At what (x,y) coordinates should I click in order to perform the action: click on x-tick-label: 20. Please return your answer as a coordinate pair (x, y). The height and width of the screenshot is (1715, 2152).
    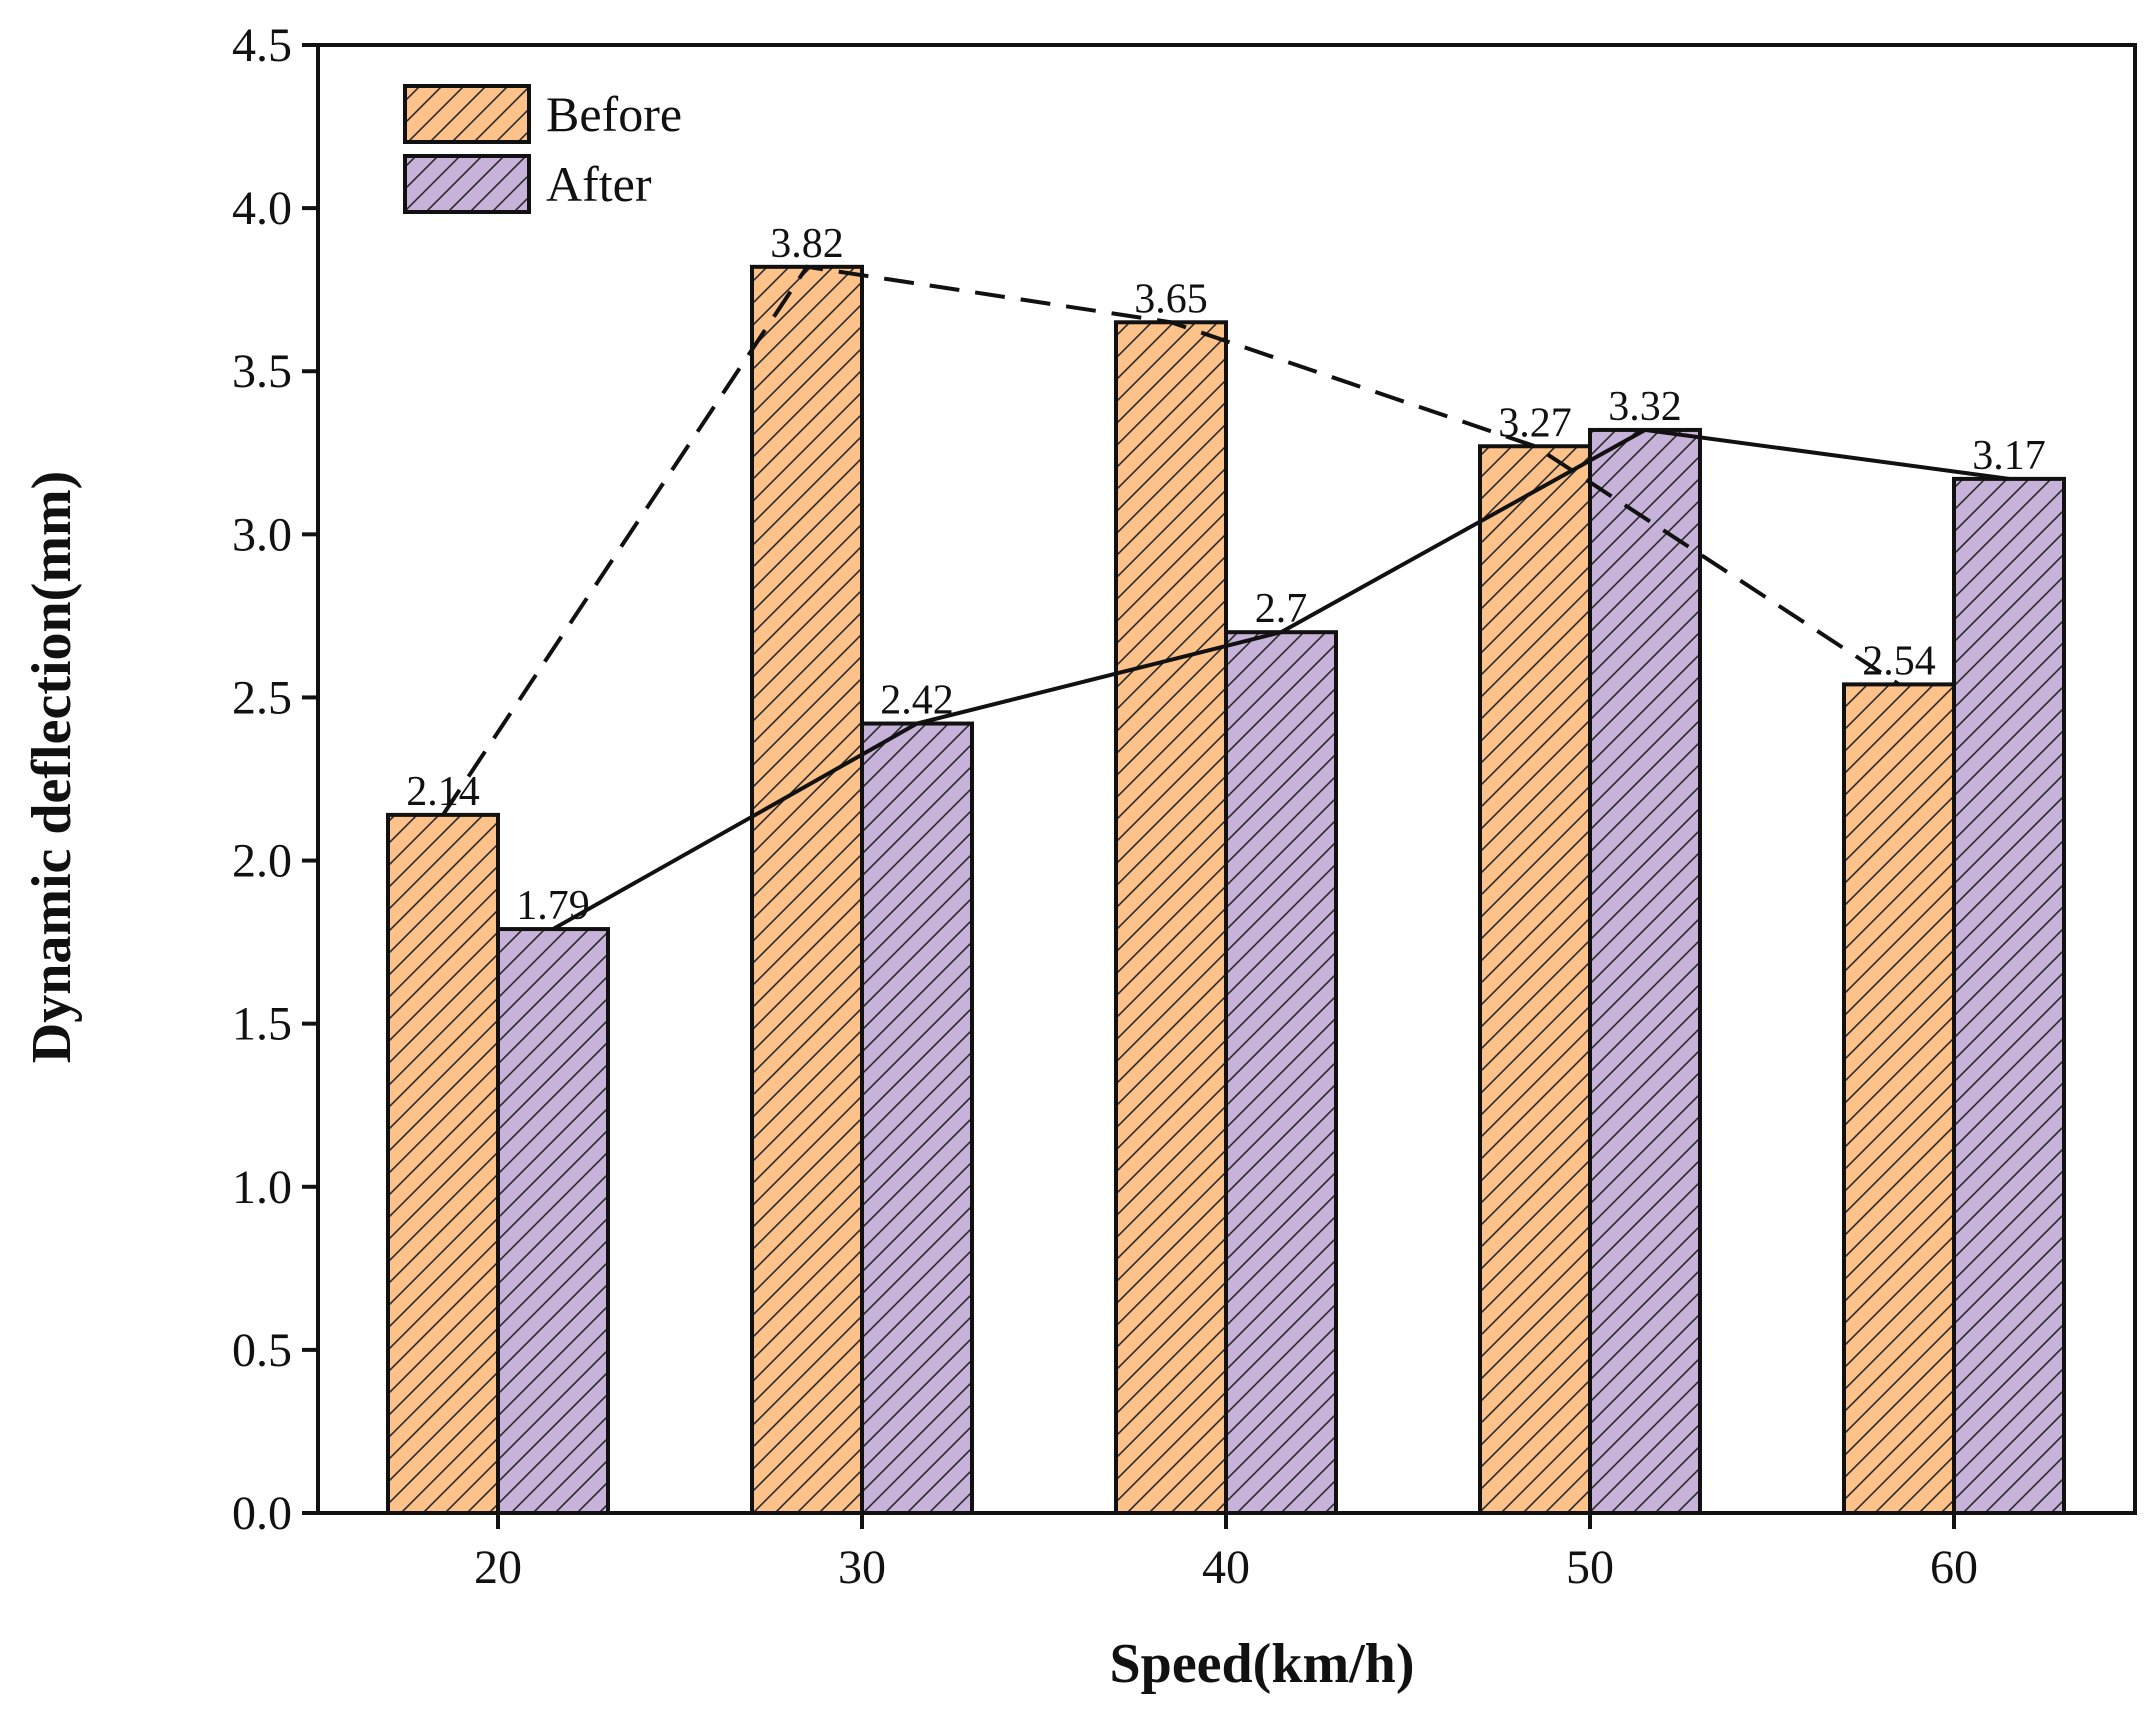
    Looking at the image, I should click on (498, 1567).